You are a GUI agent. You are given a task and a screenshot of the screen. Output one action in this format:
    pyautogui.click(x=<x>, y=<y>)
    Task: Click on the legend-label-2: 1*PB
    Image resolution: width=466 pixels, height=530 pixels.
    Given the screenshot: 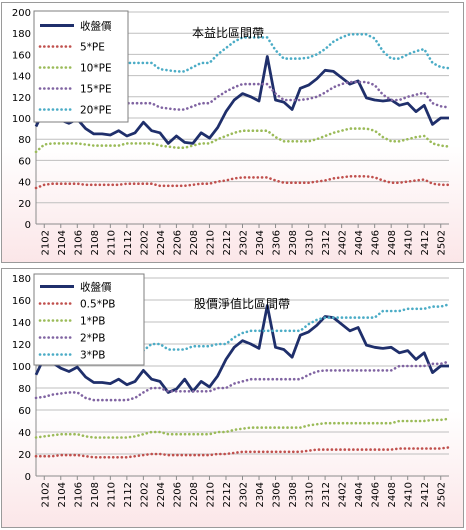 What is the action you would take?
    pyautogui.click(x=92, y=322)
    